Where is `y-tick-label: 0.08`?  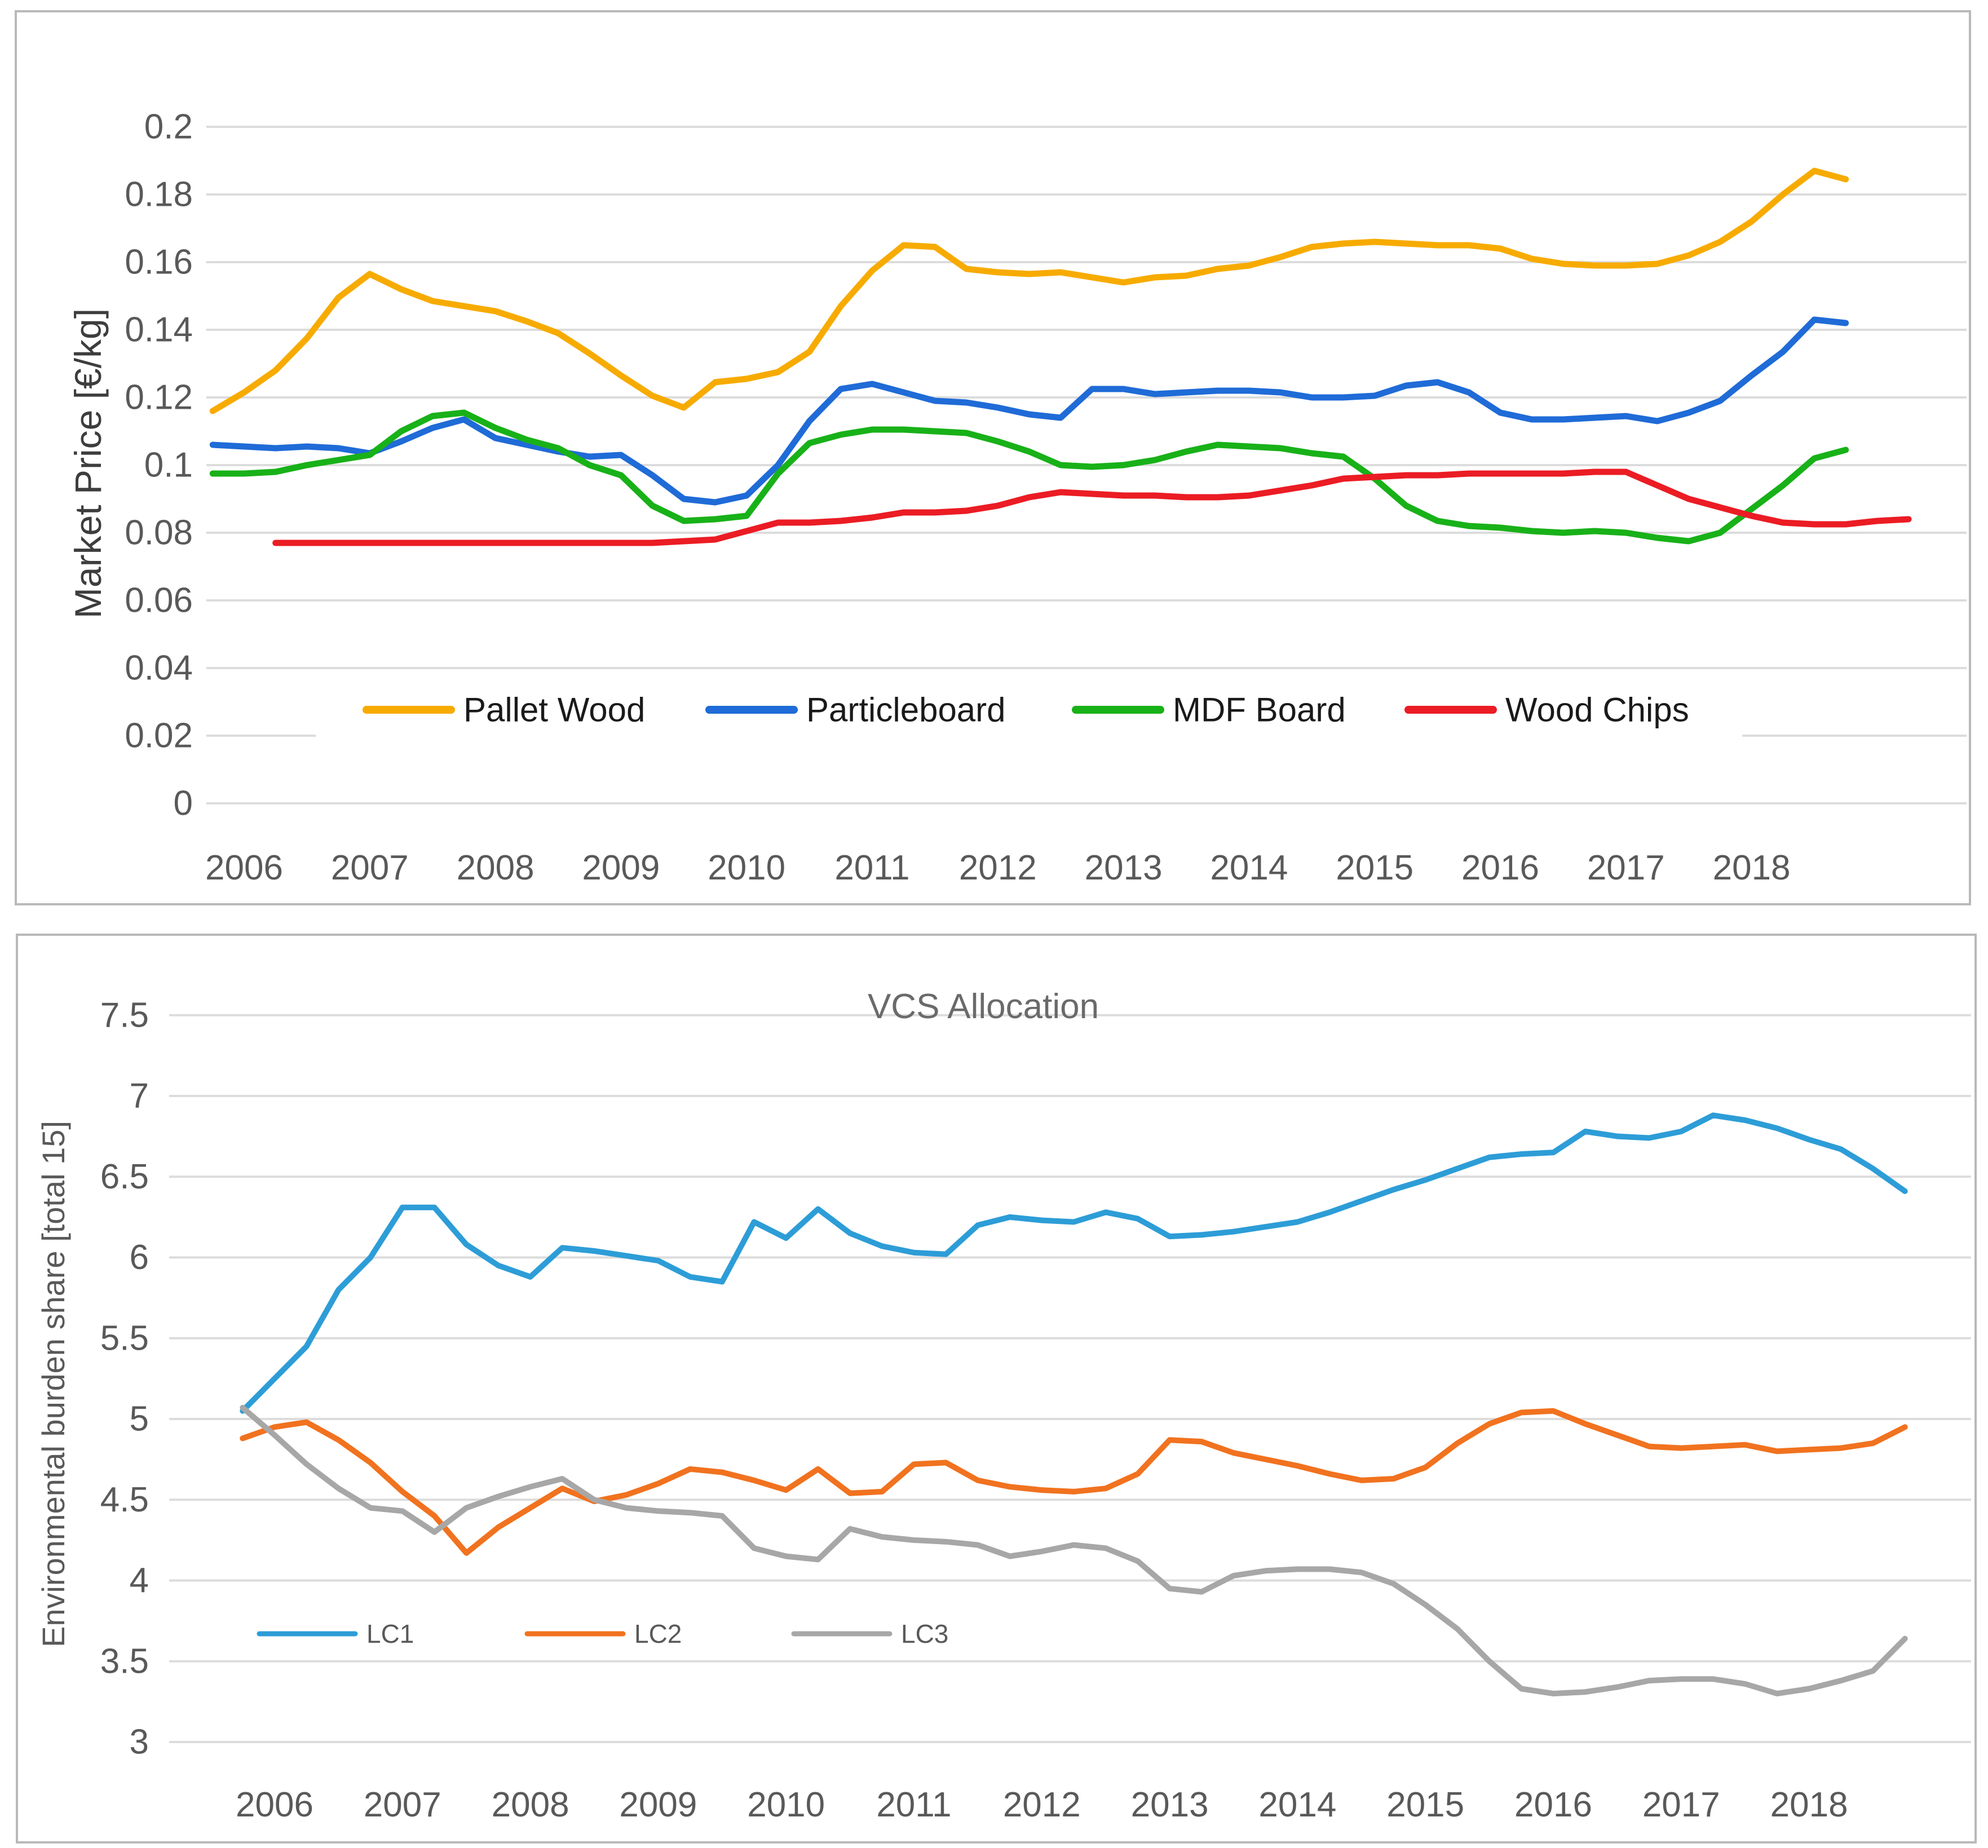
y-tick-label: 0.08 is located at coordinates (159, 533).